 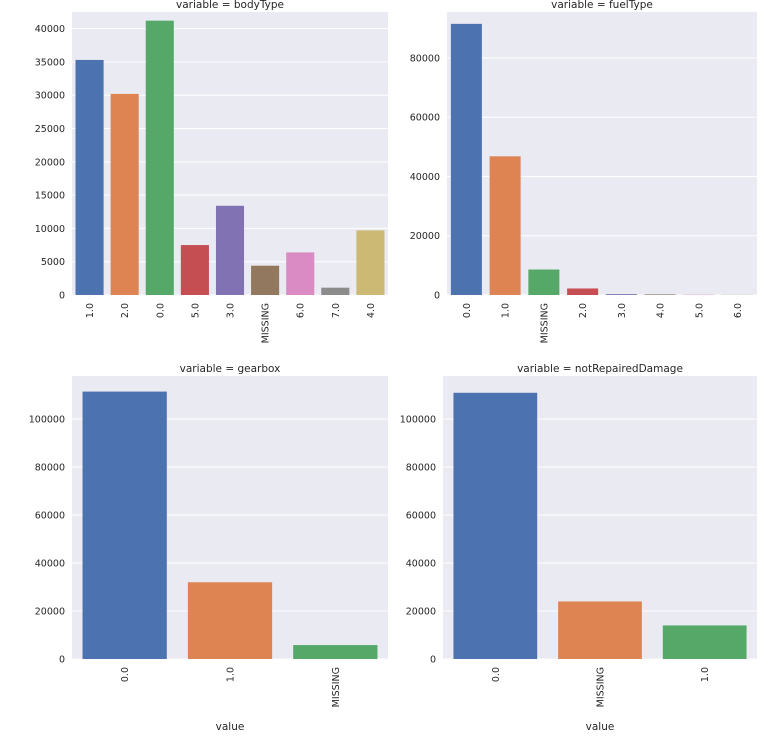 What do you see at coordinates (50, 129) in the screenshot?
I see `y-tick-label: 25000` at bounding box center [50, 129].